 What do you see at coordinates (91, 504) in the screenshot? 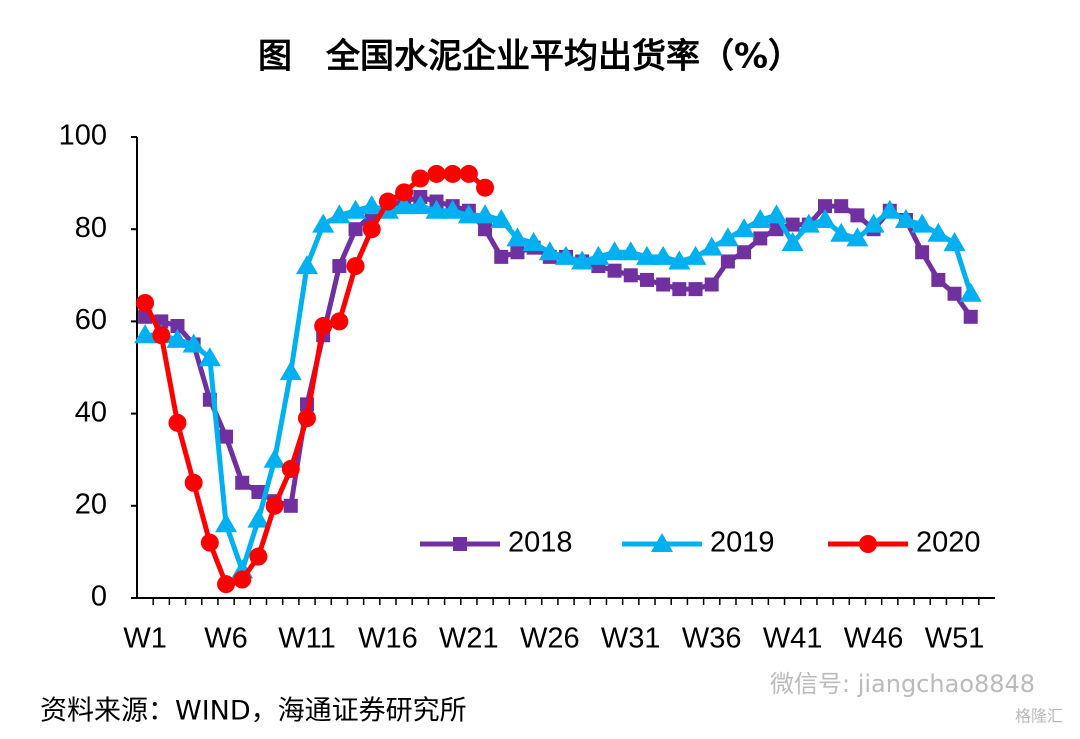
I see `y-tick-label: 20` at bounding box center [91, 504].